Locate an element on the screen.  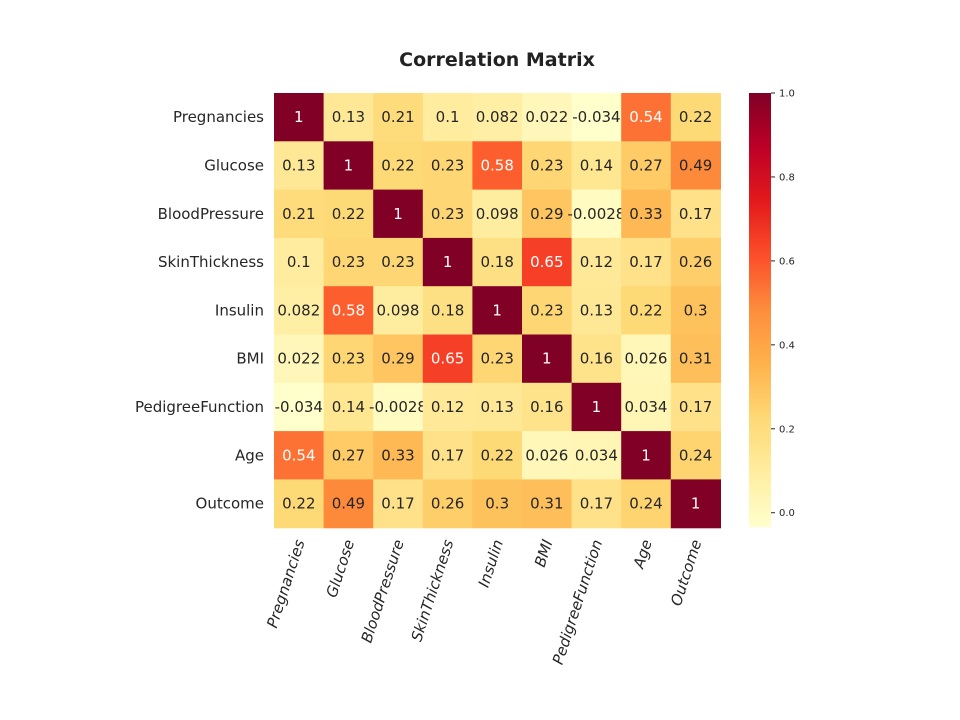
column-tick-label: BMI is located at coordinates (544, 553).